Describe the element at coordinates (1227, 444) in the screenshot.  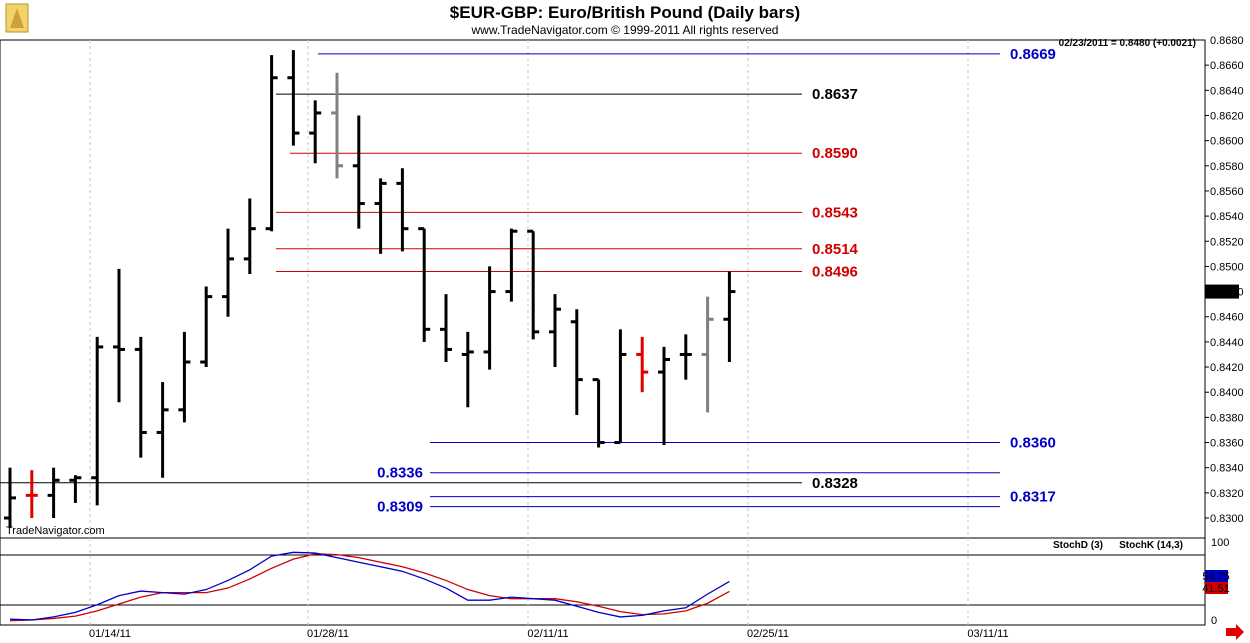
I see `price-tick-label: 0.8360` at that location.